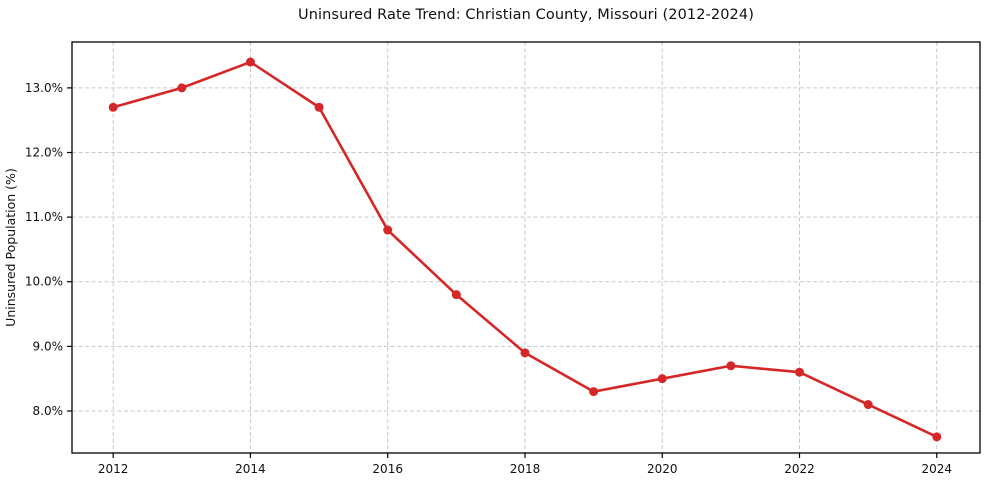  Describe the element at coordinates (44, 88) in the screenshot. I see `y-tick-label: 13.0%` at that location.